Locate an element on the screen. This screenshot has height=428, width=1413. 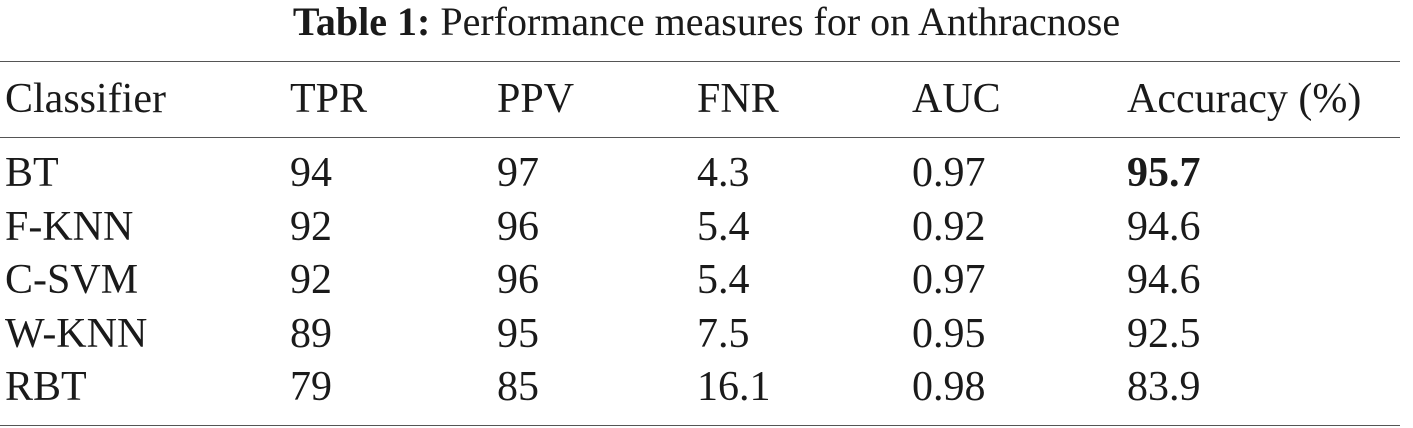
header-cell: Classifier is located at coordinates (85, 99).